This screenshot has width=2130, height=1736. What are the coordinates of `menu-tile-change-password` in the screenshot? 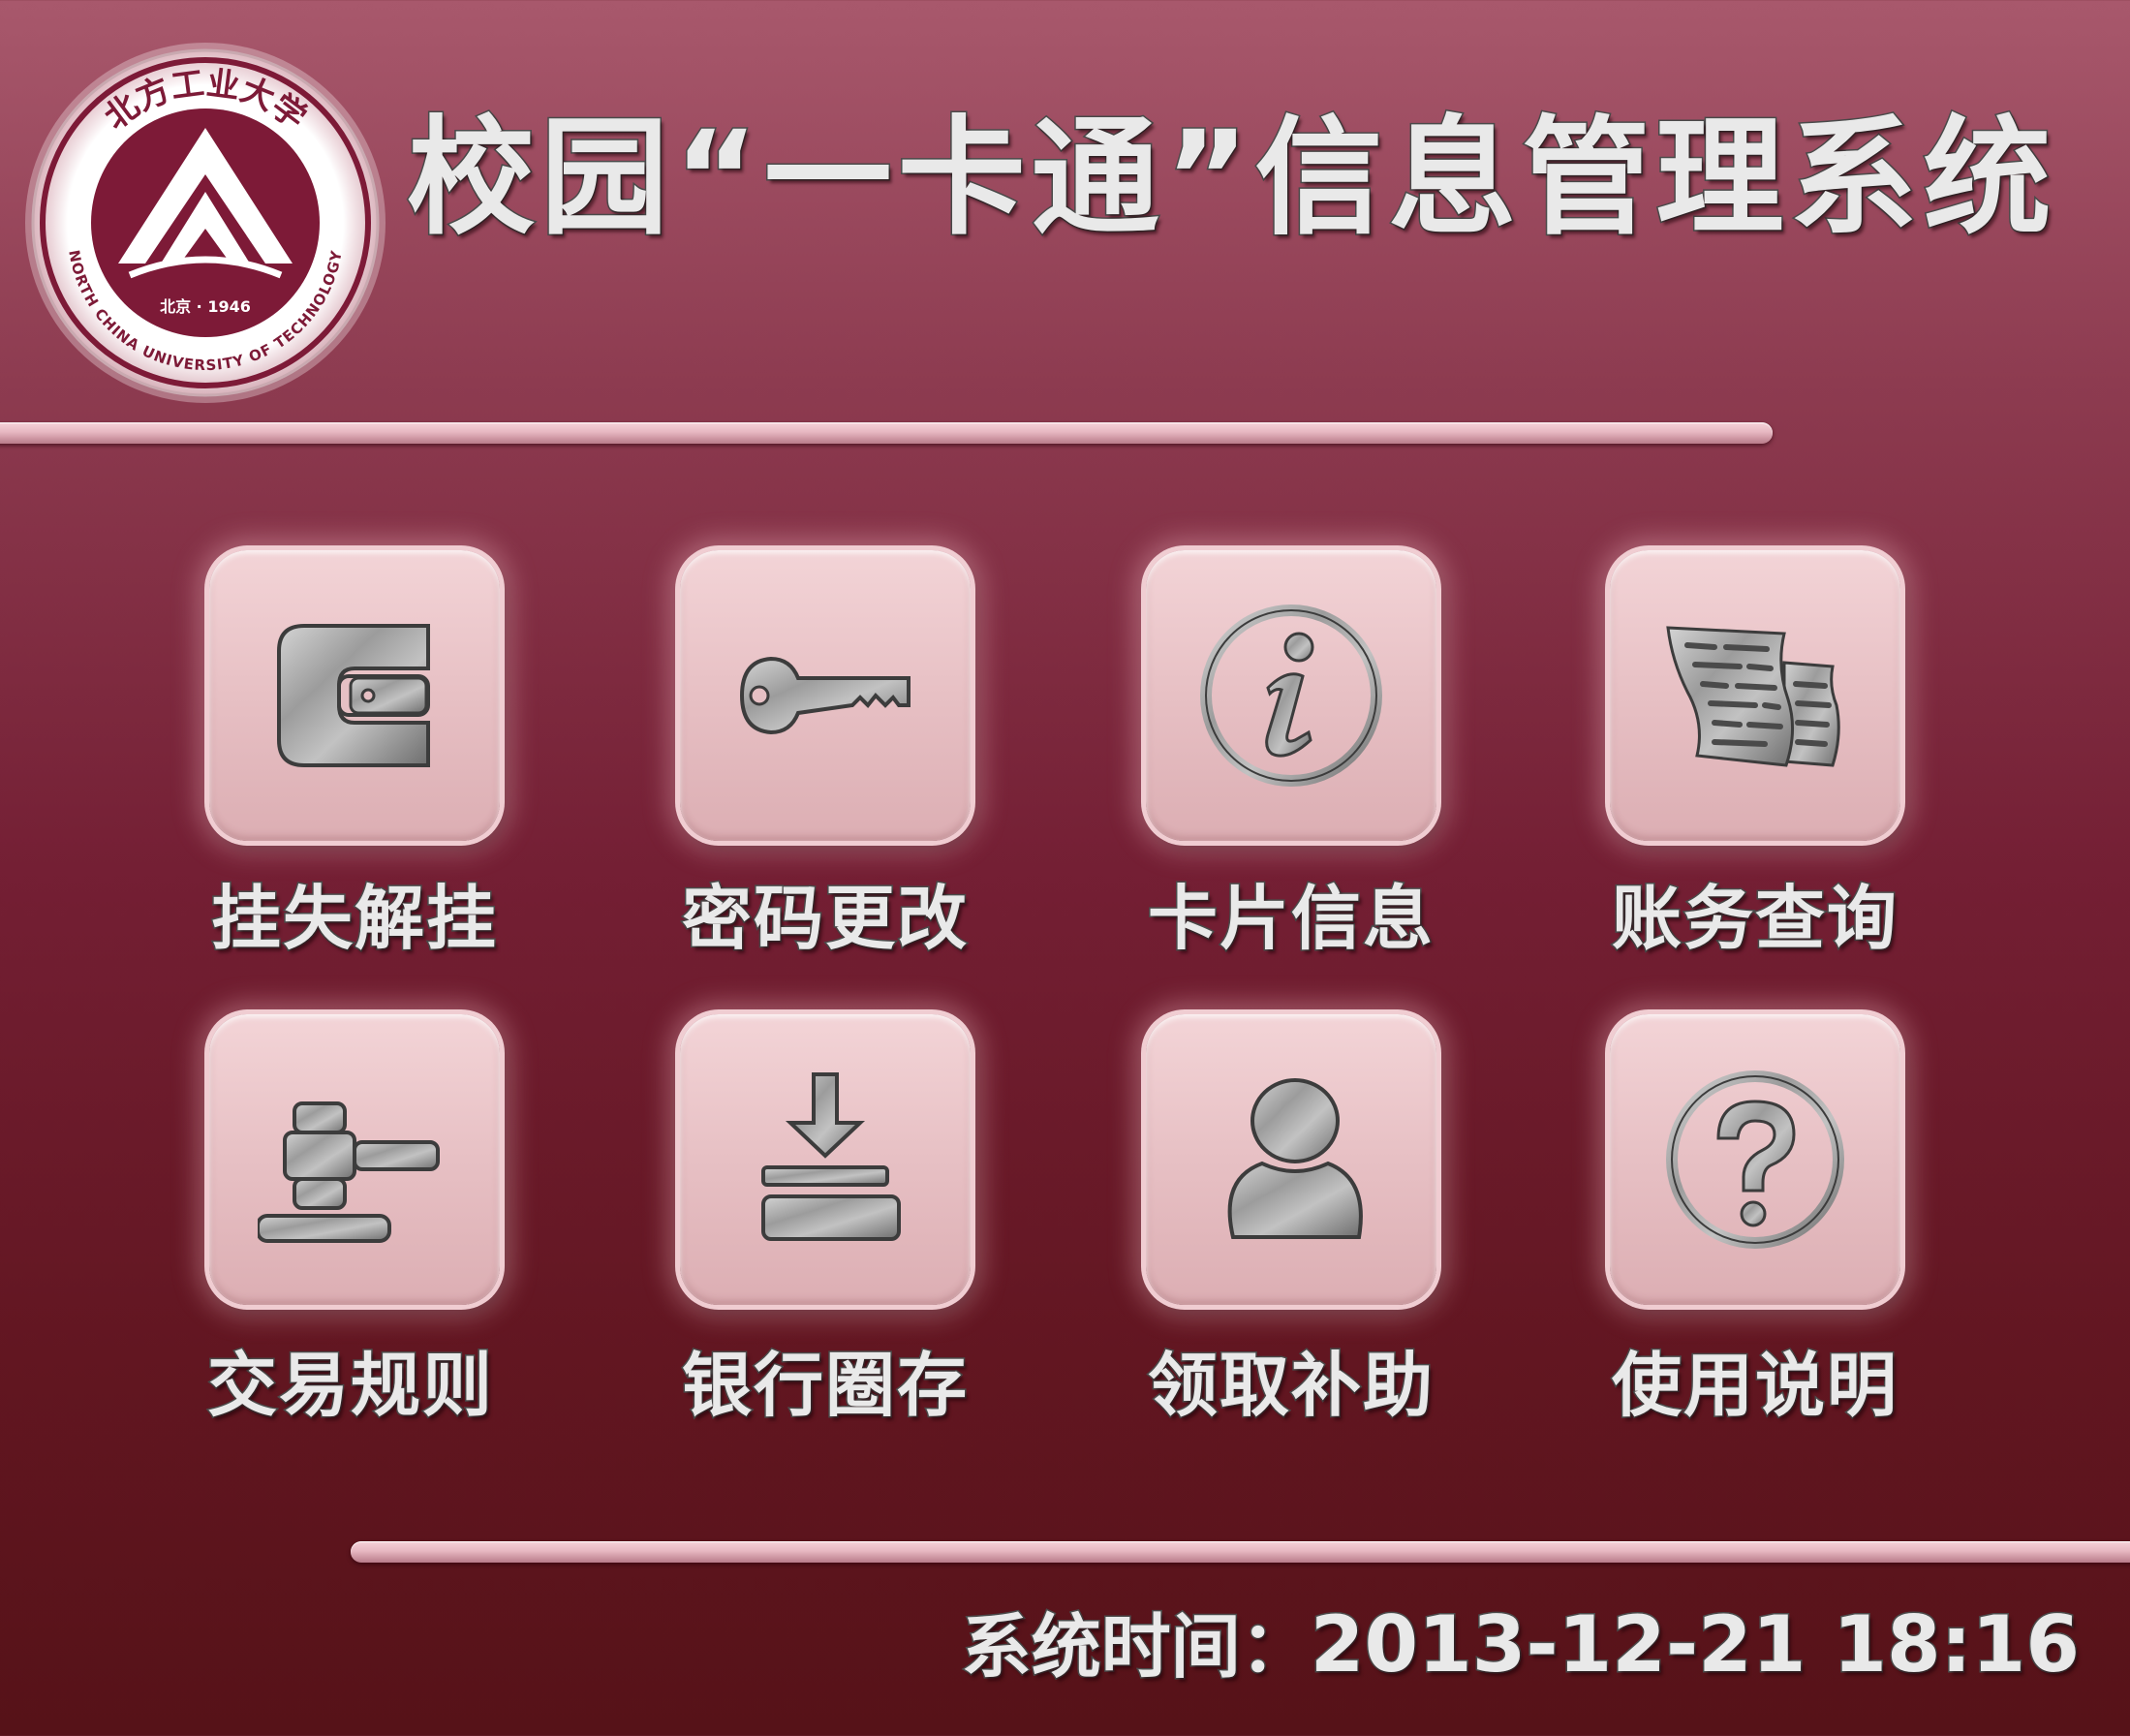 It's located at (825, 695).